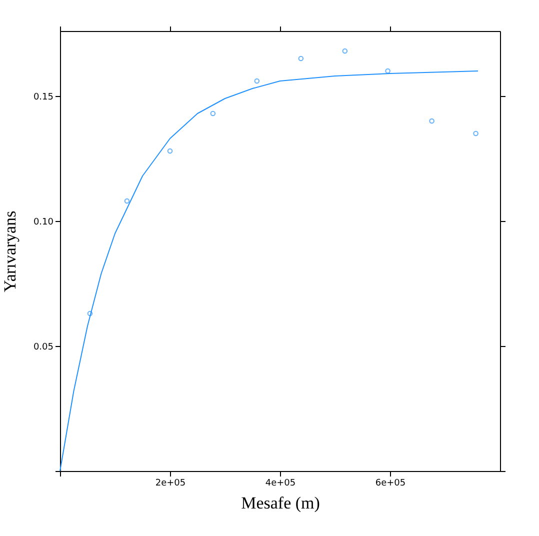 Image resolution: width=539 pixels, height=536 pixels. What do you see at coordinates (43, 97) in the screenshot?
I see `y-tick-label: 0.15` at bounding box center [43, 97].